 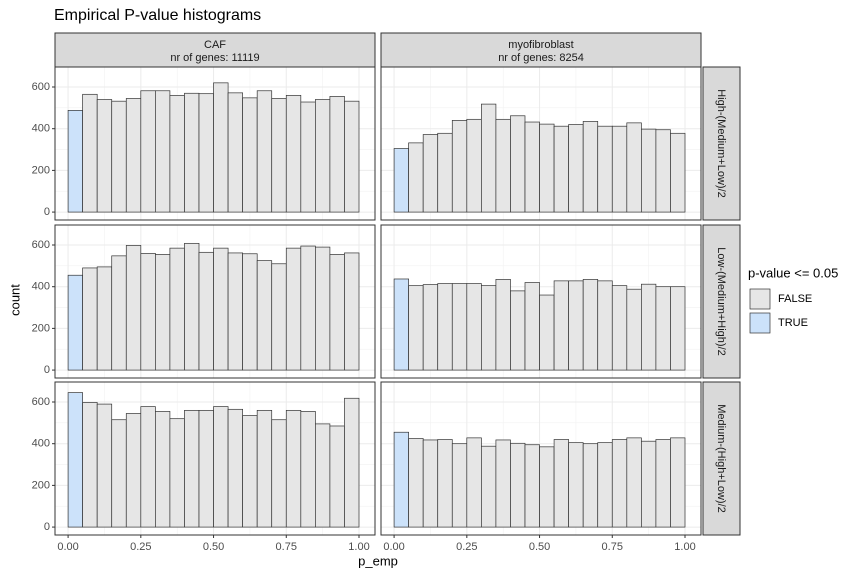 What do you see at coordinates (157, 15) in the screenshot?
I see `chart-title: Empirical P-value histograms` at bounding box center [157, 15].